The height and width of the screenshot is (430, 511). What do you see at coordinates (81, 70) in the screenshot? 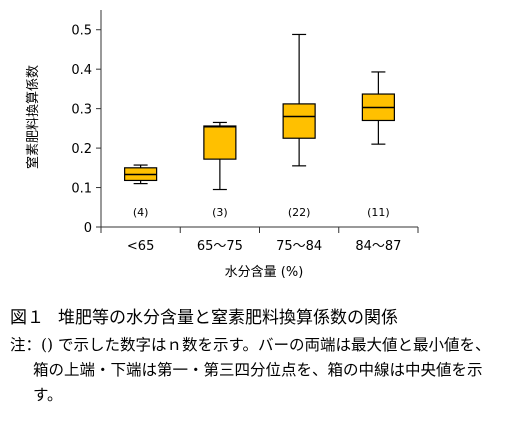
I see `y-tick-label: 0.4` at bounding box center [81, 70].